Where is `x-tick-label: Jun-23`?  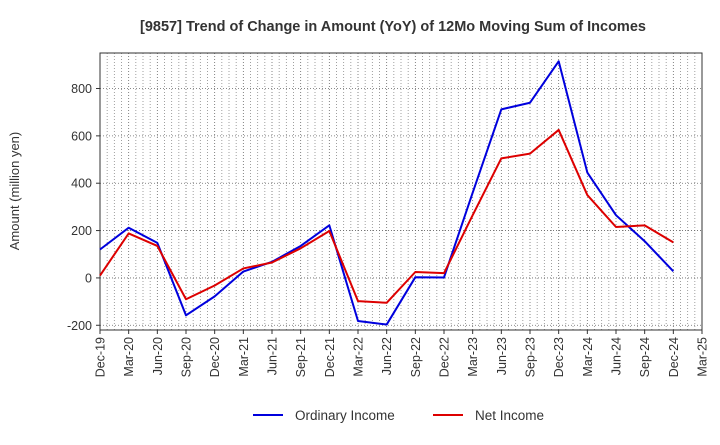
x-tick-label: Jun-23 is located at coordinates (502, 356).